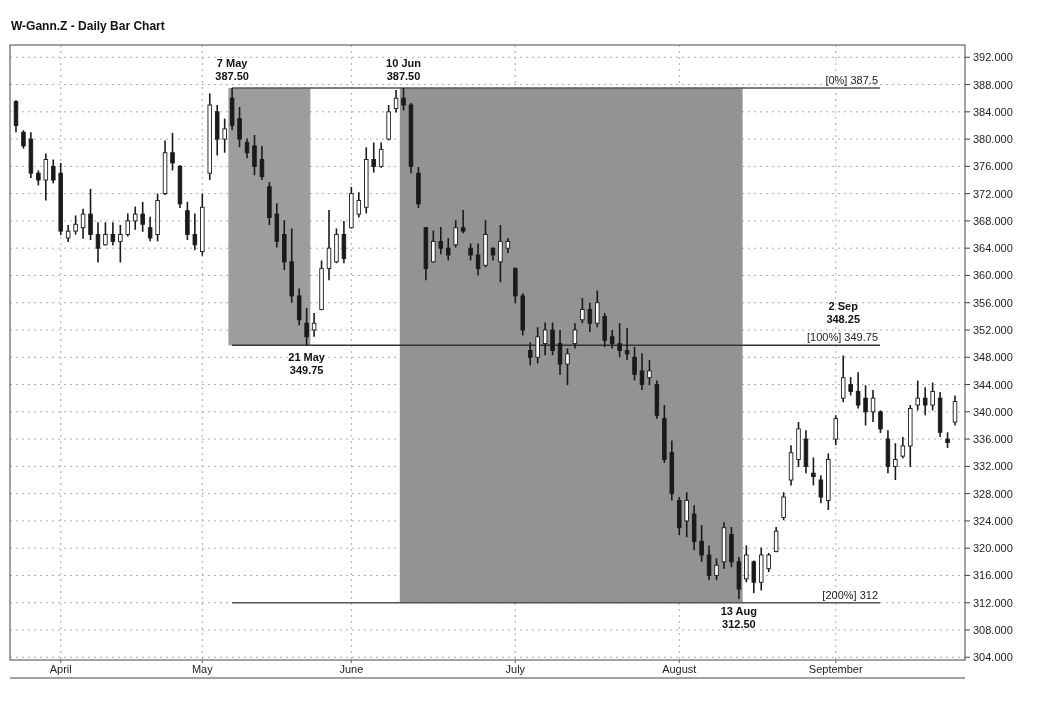 This screenshot has width=1062, height=705. What do you see at coordinates (993, 411) in the screenshot?
I see `y-tick-label: 340.000` at bounding box center [993, 411].